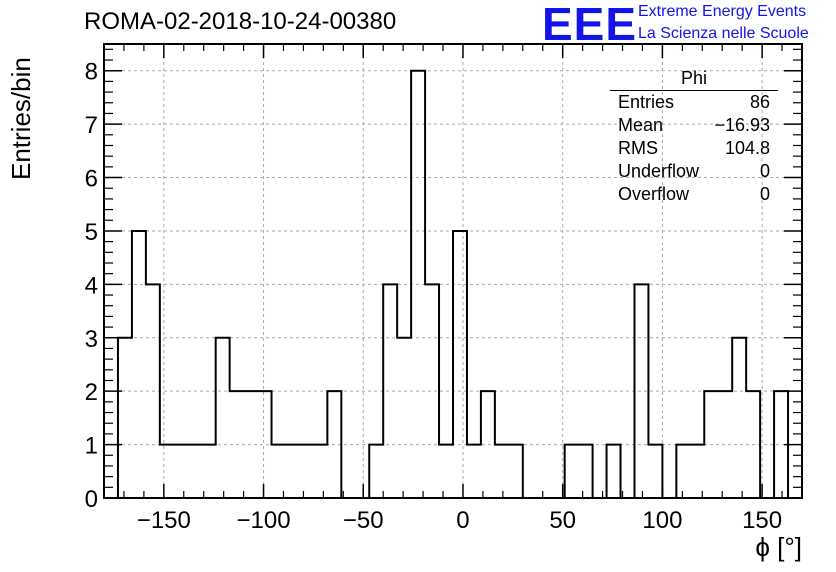 The image size is (836, 572). Describe the element at coordinates (363, 520) in the screenshot. I see `x-tick-label: −50` at that location.